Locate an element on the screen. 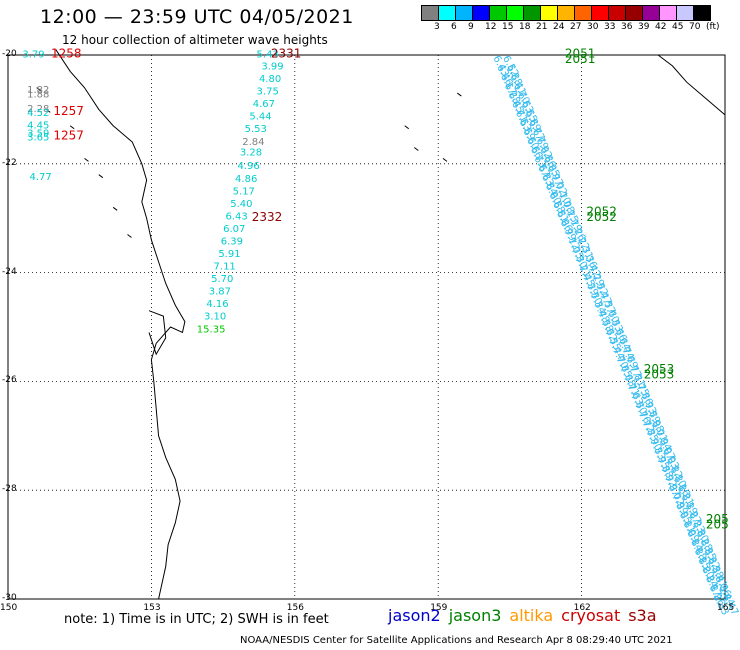  swh-value: 4.96 is located at coordinates (248, 166).